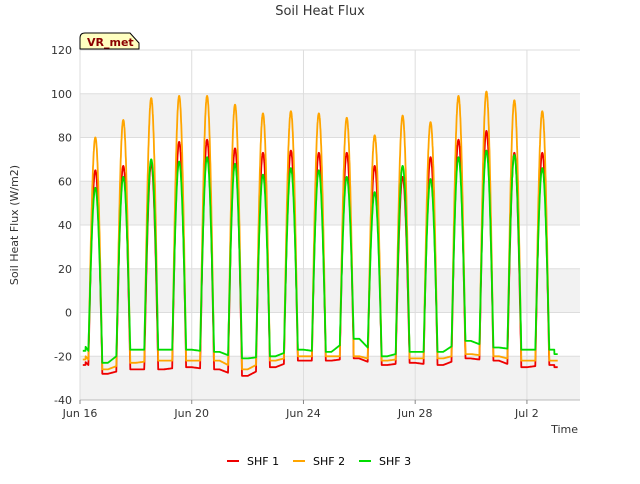 The height and width of the screenshot is (484, 640). What do you see at coordinates (63, 400) in the screenshot?
I see `y-tick-label: -40` at bounding box center [63, 400].